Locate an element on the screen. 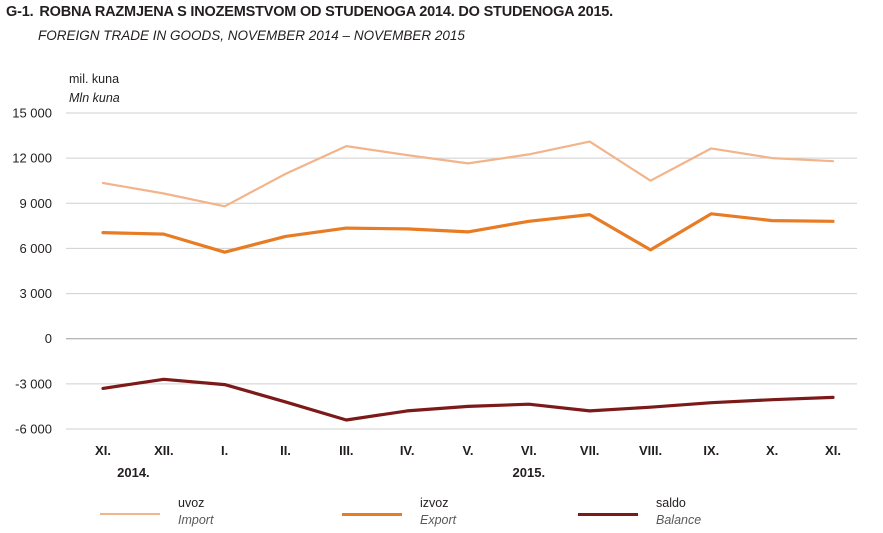  y-tick-label: 12 000 is located at coordinates (32, 158).